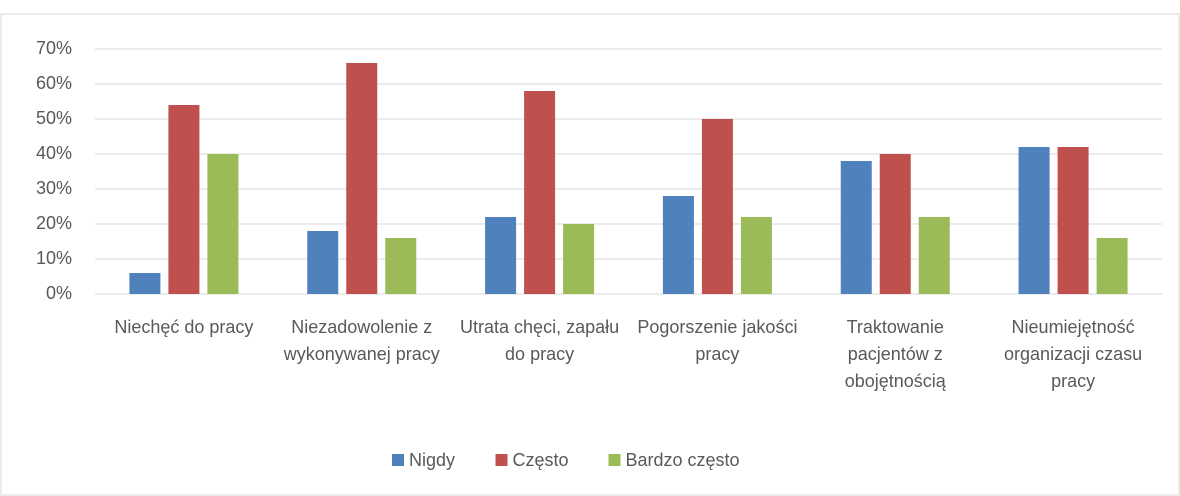  What do you see at coordinates (895, 354) in the screenshot?
I see `x-tick-label: Traktowanie pacjentów z obojętnością` at bounding box center [895, 354].